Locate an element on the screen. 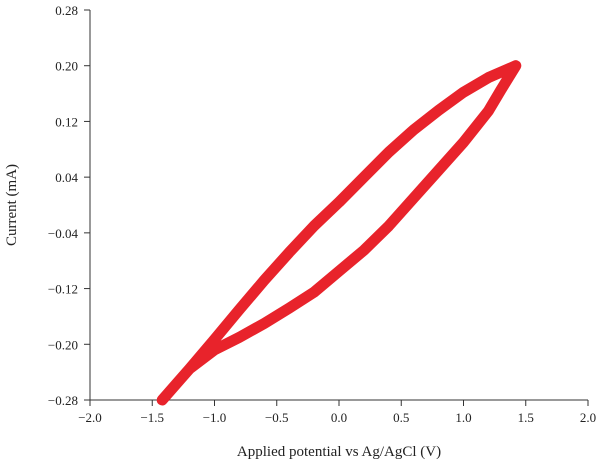 Image resolution: width=600 pixels, height=465 pixels. y-tick-label: 0.04 is located at coordinates (66, 177).